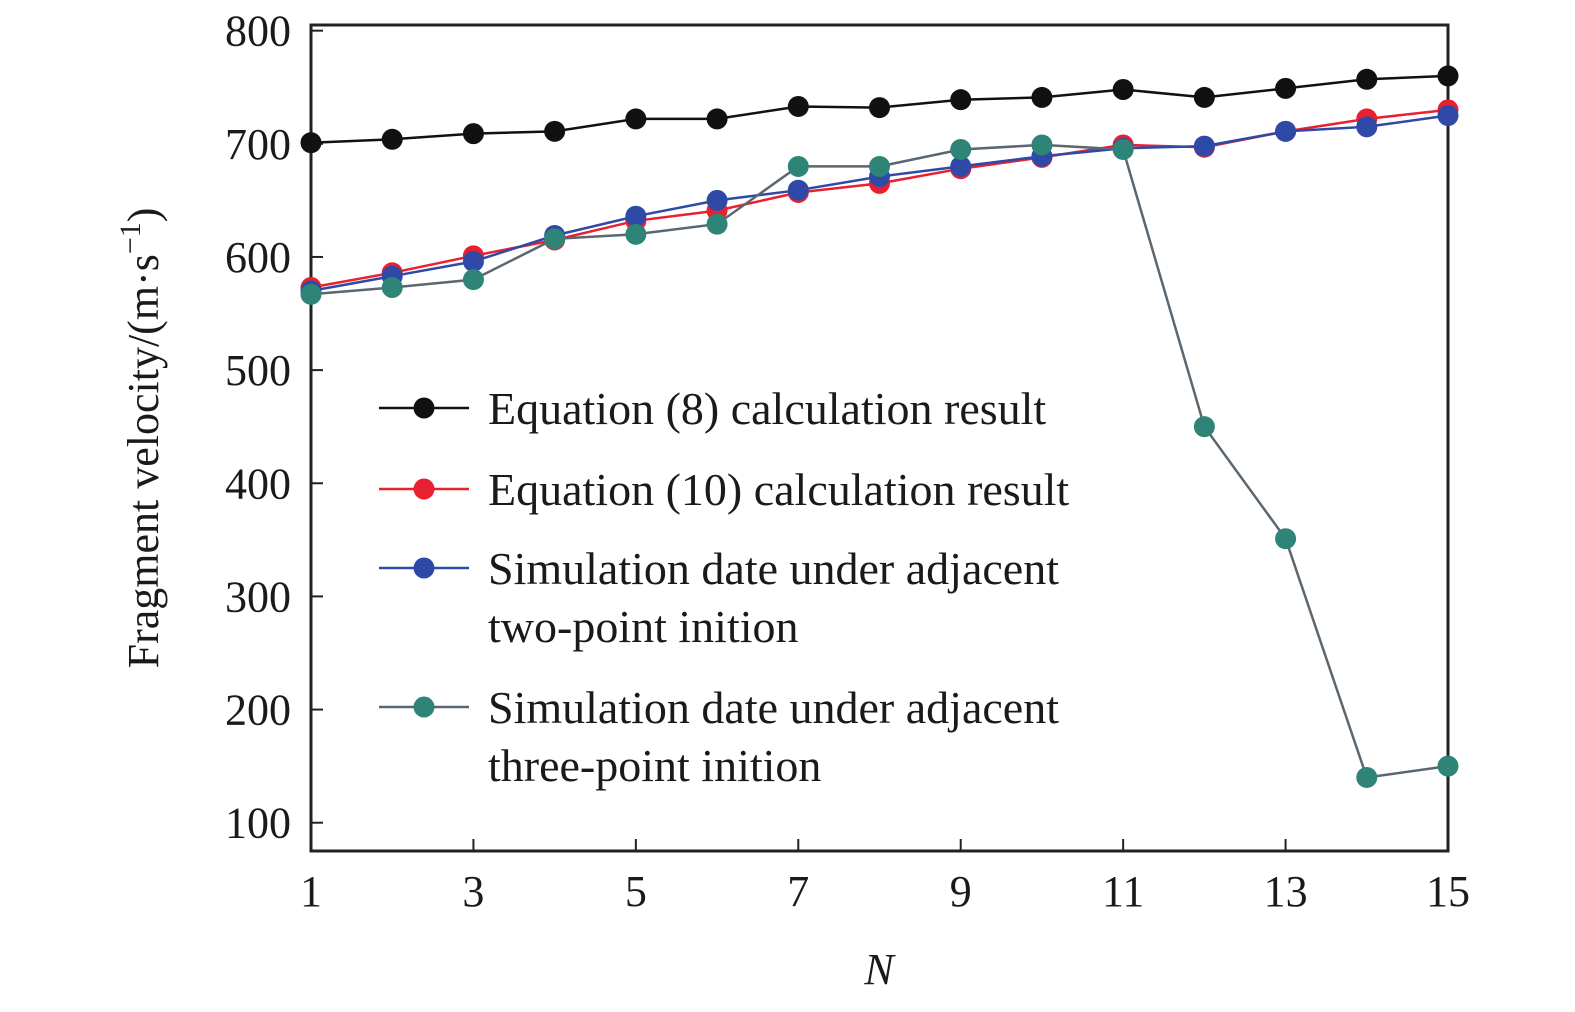 The width and height of the screenshot is (1575, 1012). I want to click on y-axis-title: Fragment velocity/(m·s−1), so click(141, 438).